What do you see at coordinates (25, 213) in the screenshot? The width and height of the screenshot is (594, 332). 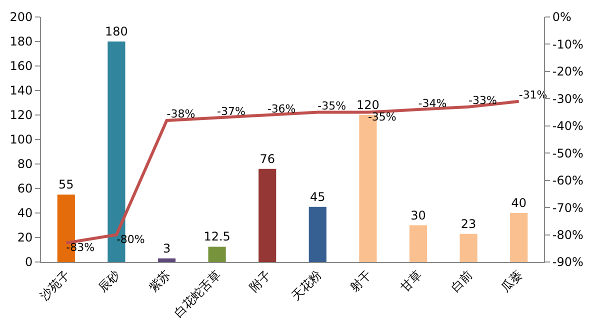 I see `y-tick-label: 40` at bounding box center [25, 213].